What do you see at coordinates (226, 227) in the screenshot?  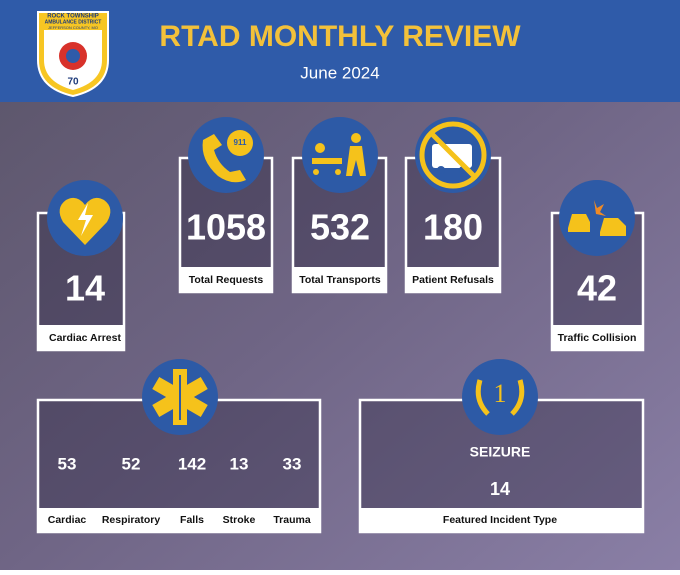 I see `card-value: 1058` at bounding box center [226, 227].